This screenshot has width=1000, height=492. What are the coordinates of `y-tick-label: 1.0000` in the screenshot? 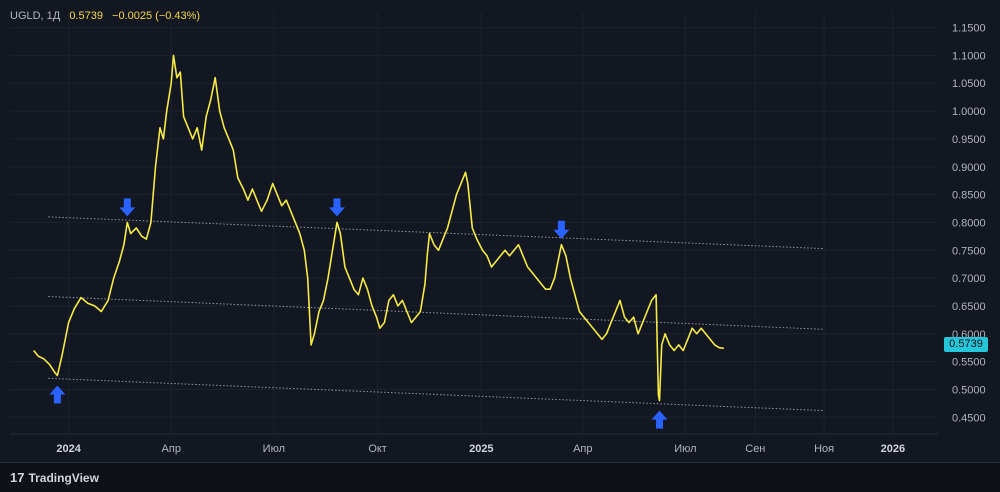 It's located at (969, 112).